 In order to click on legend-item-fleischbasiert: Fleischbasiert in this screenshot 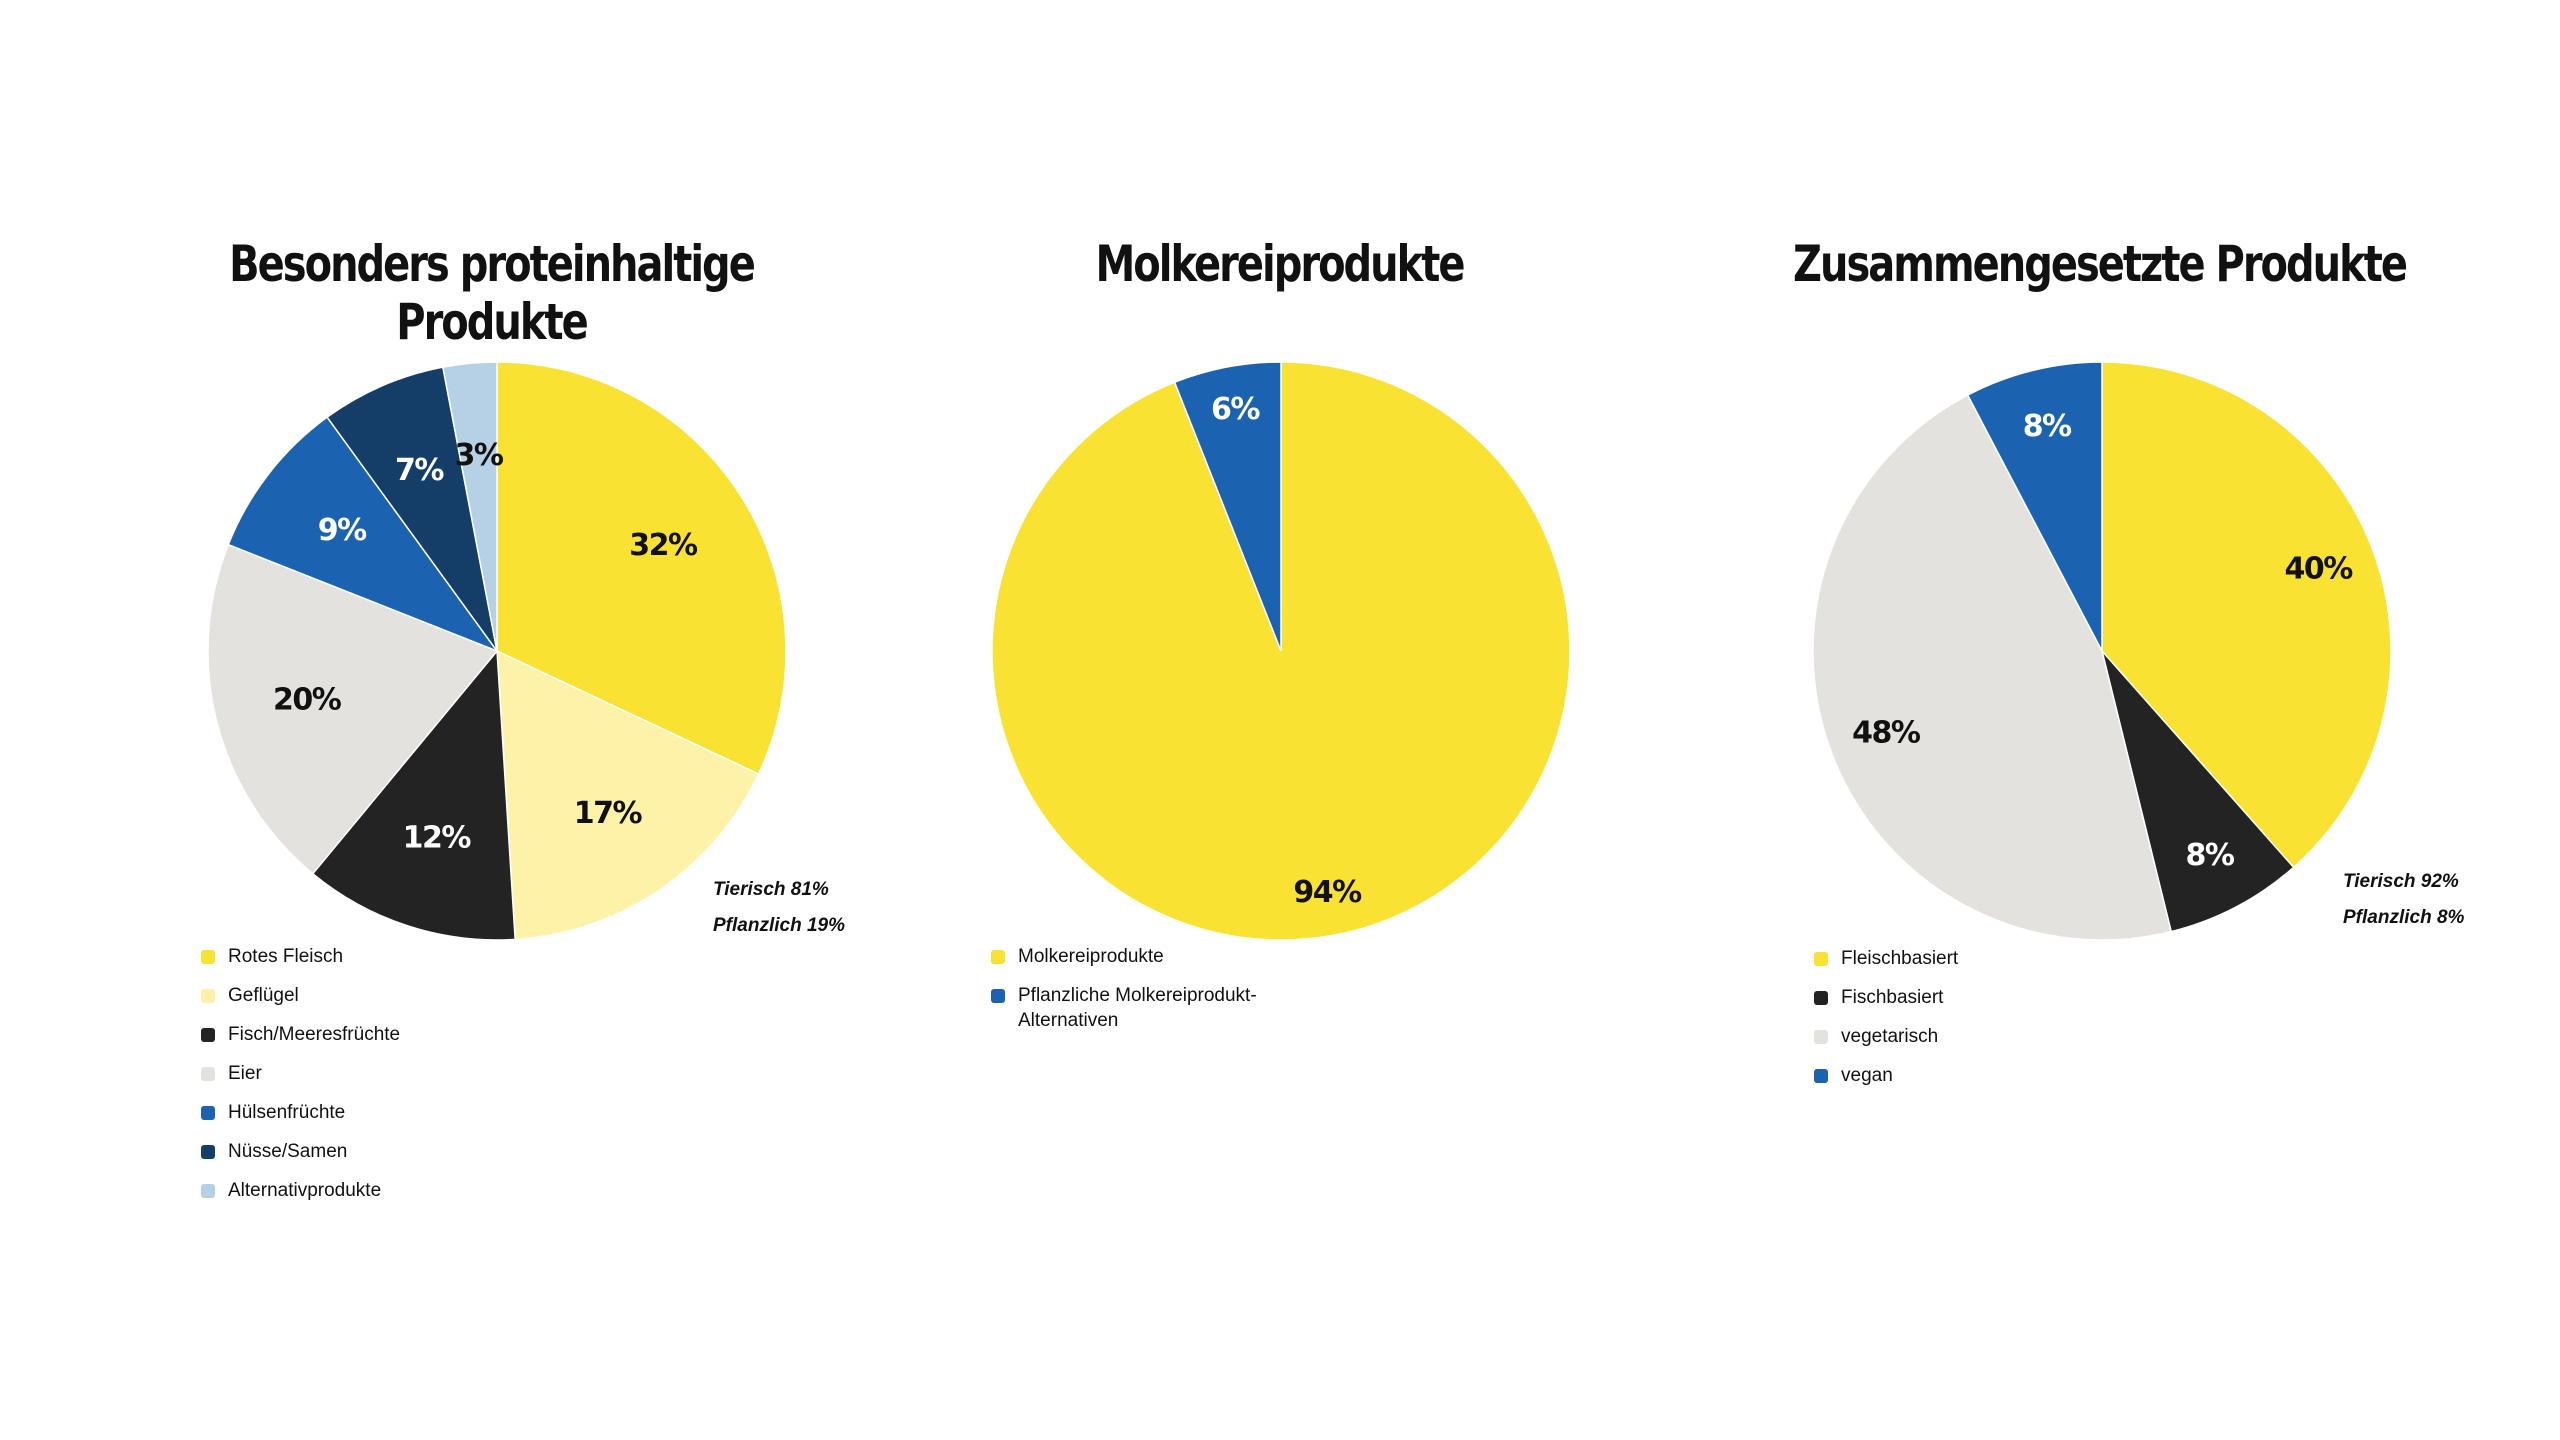, I will do `click(1992, 958)`.